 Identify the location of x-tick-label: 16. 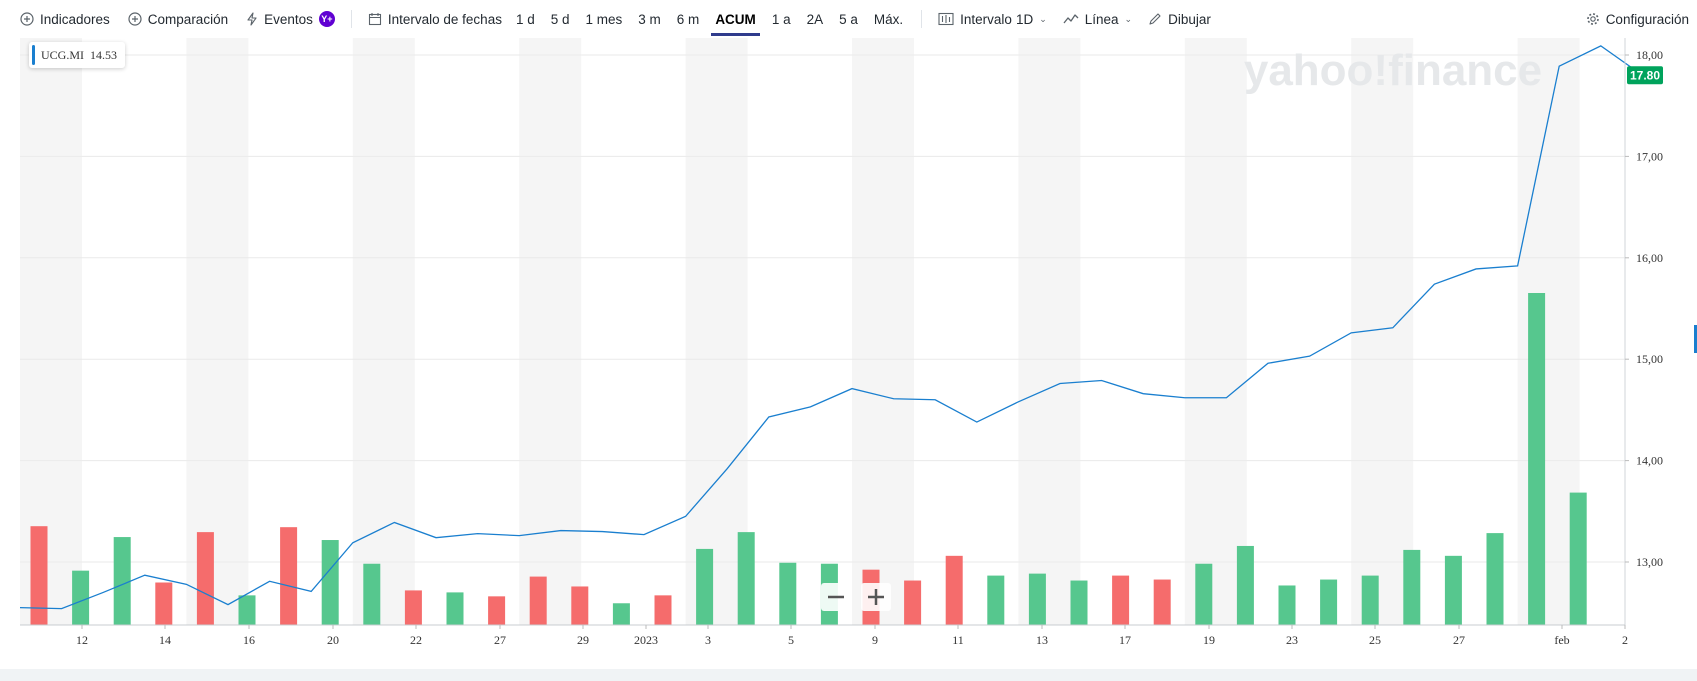
(249, 640).